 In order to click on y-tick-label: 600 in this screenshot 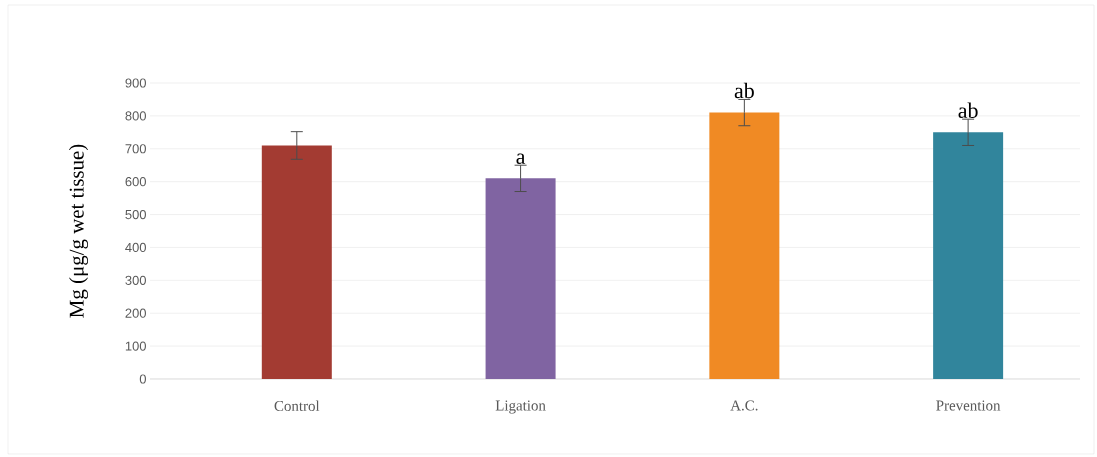, I will do `click(135, 182)`.